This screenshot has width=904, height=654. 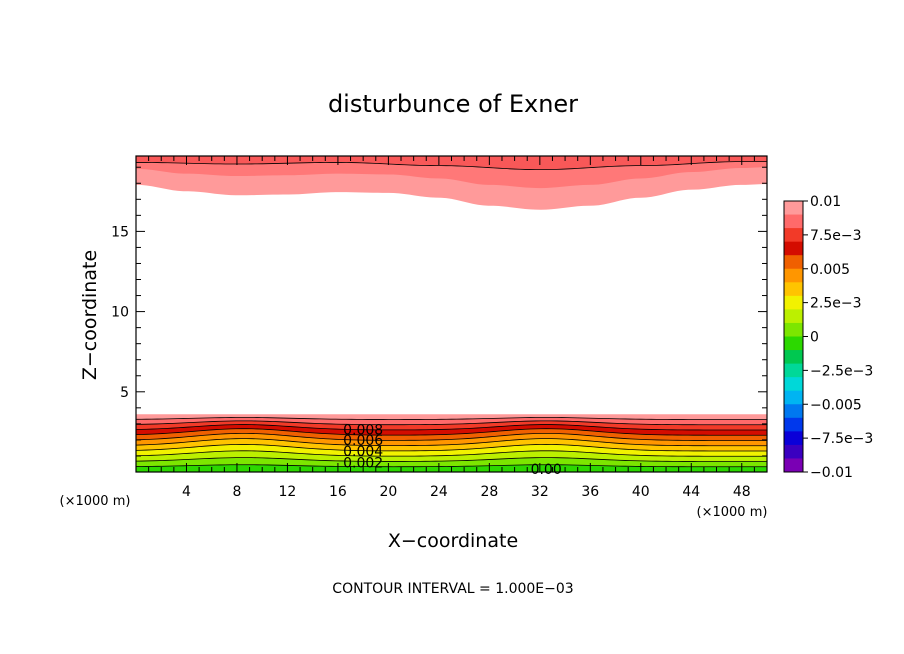 I want to click on x-tick-label: 44, so click(x=691, y=492).